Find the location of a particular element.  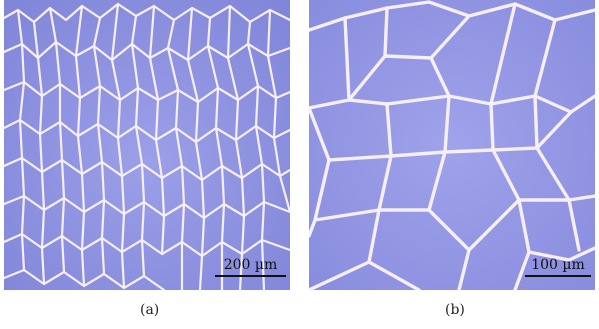

scale-bar-b: 100 µm is located at coordinates (558, 267).